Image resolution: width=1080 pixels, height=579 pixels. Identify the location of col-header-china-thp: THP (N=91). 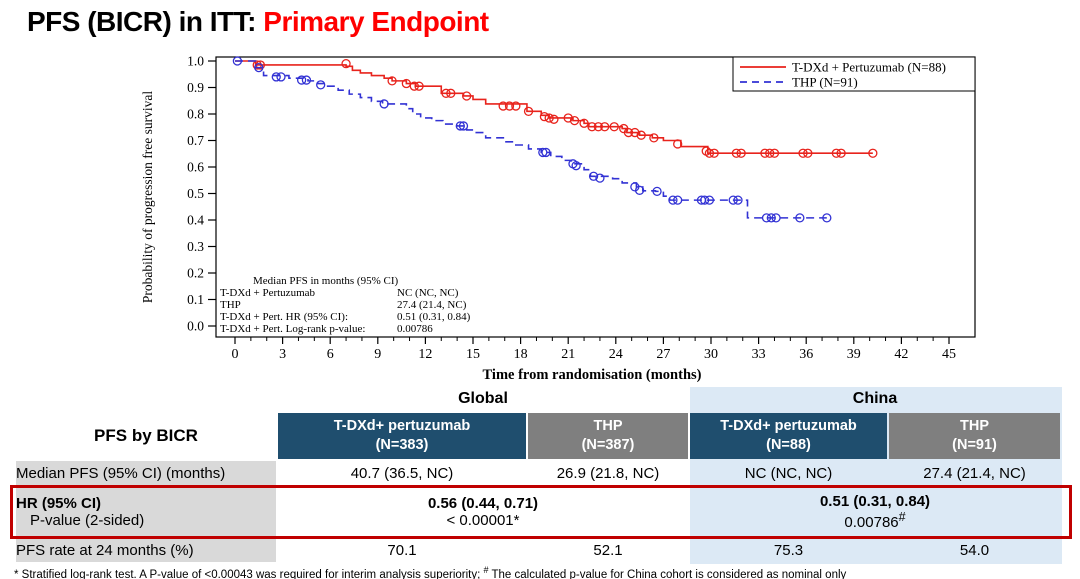
(975, 436).